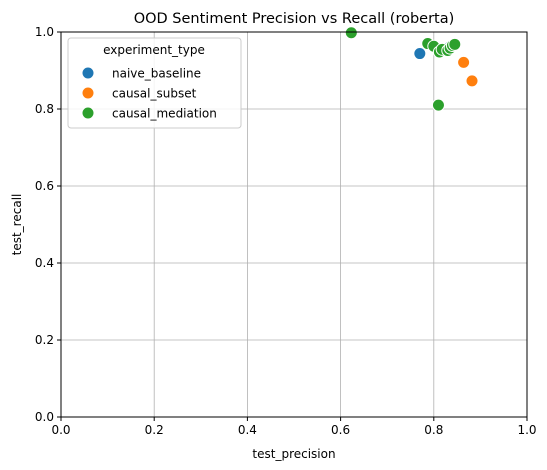 This screenshot has height=470, width=547. I want to click on data-point-naive_baseline, so click(420, 54).